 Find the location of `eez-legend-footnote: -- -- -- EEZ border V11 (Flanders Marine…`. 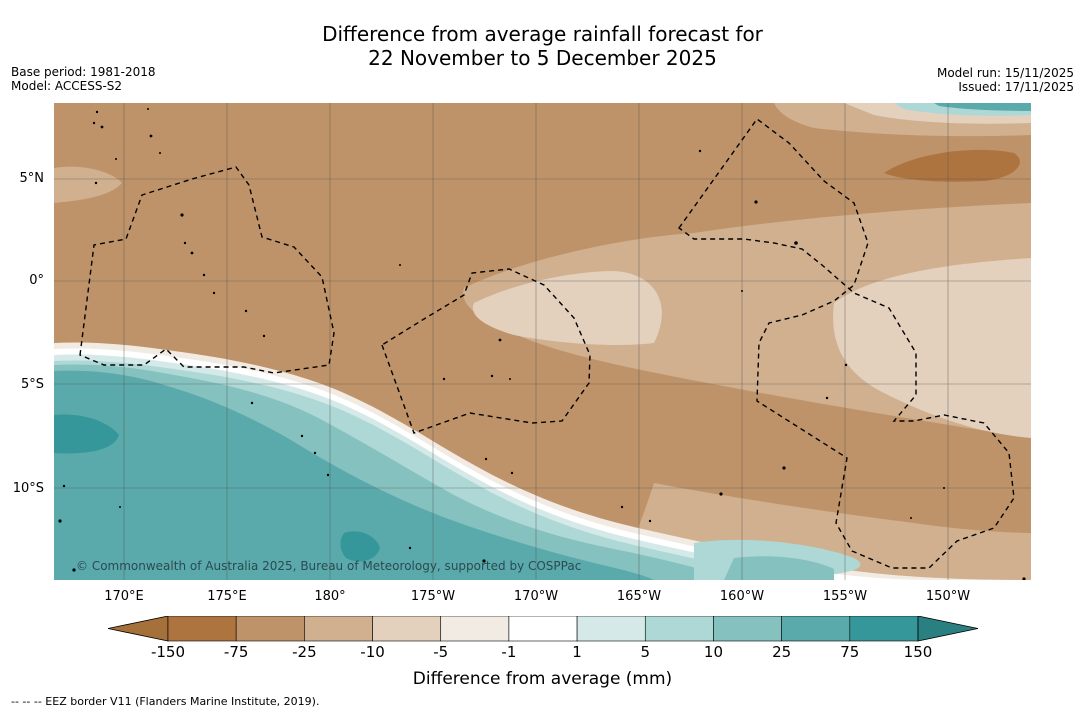

eez-legend-footnote: -- -- -- EEZ border V11 (Flanders Marine… is located at coordinates (165, 701).